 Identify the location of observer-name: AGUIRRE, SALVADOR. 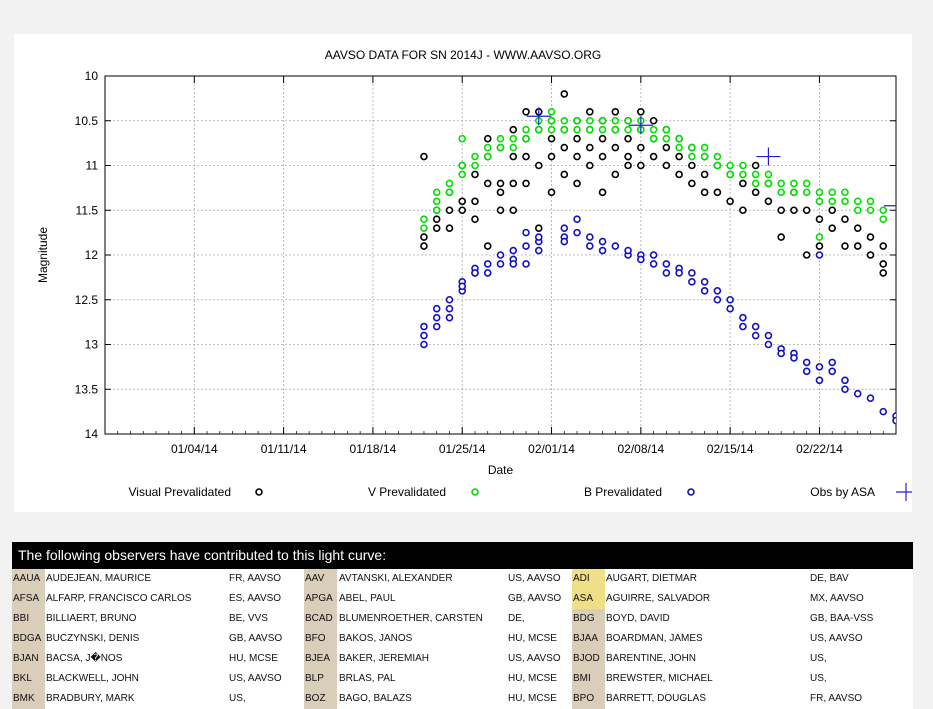
(658, 598).